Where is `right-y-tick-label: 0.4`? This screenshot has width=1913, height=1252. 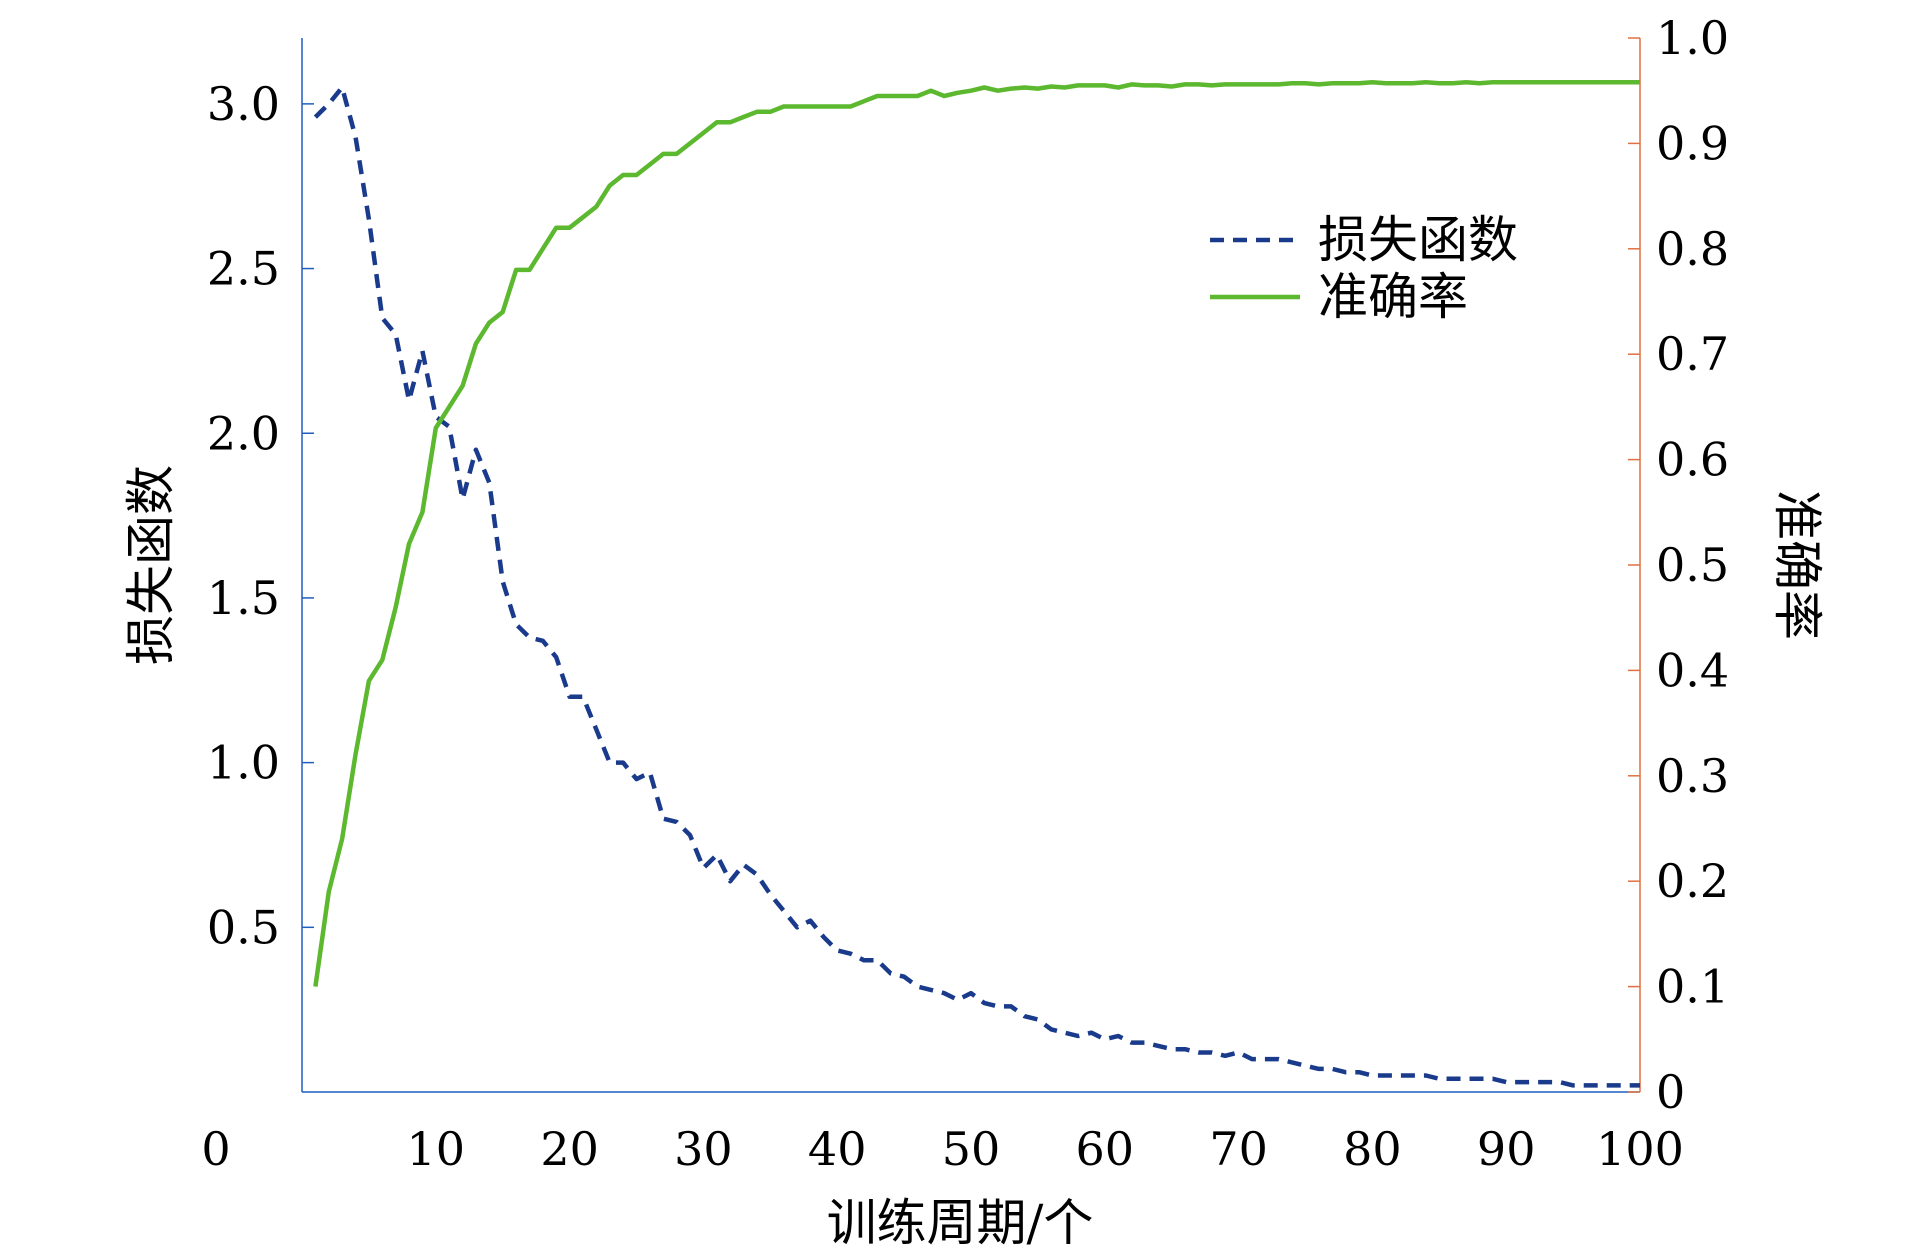
right-y-tick-label: 0.4 is located at coordinates (1692, 670).